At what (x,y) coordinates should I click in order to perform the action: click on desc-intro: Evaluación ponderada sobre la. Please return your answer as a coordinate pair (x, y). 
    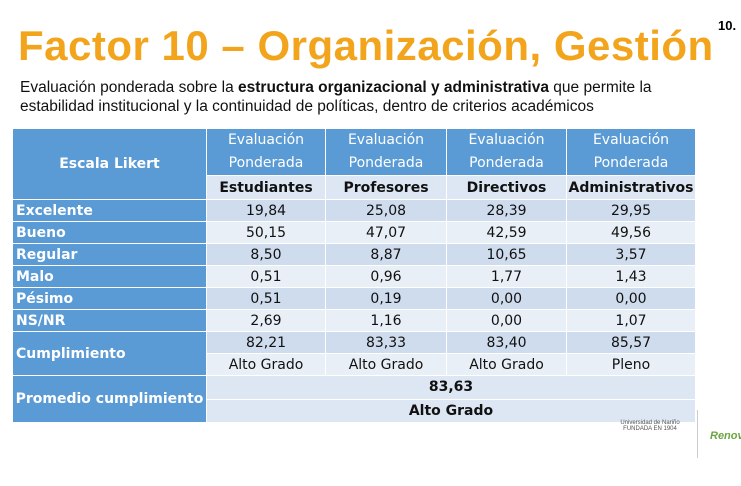
    Looking at the image, I should click on (129, 87).